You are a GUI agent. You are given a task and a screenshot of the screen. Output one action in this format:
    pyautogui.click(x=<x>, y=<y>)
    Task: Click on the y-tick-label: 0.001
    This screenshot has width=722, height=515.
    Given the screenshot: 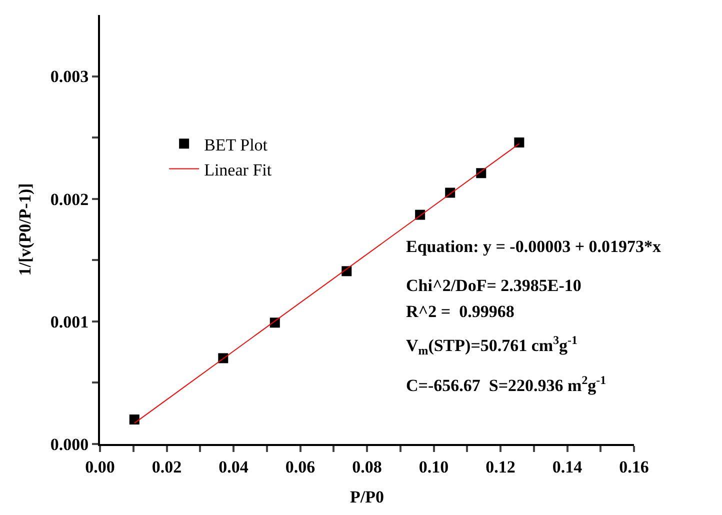 What is the action you would take?
    pyautogui.click(x=69, y=322)
    